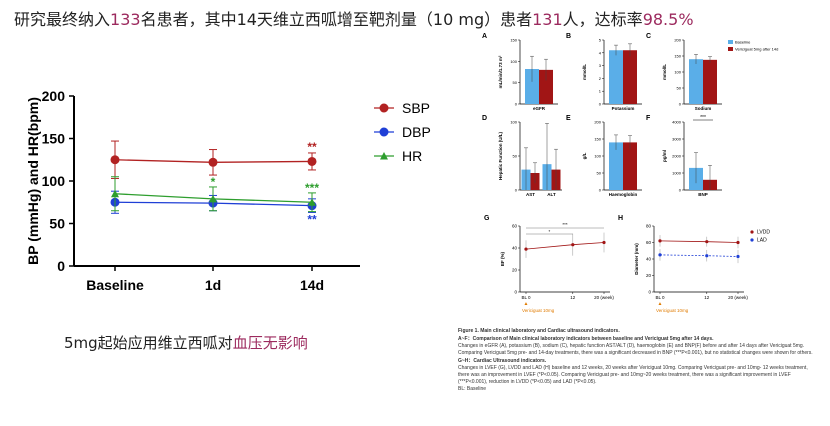 This screenshot has width=830, height=426. What do you see at coordinates (762, 241) in the screenshot?
I see `legend-label: LAD` at bounding box center [762, 241].